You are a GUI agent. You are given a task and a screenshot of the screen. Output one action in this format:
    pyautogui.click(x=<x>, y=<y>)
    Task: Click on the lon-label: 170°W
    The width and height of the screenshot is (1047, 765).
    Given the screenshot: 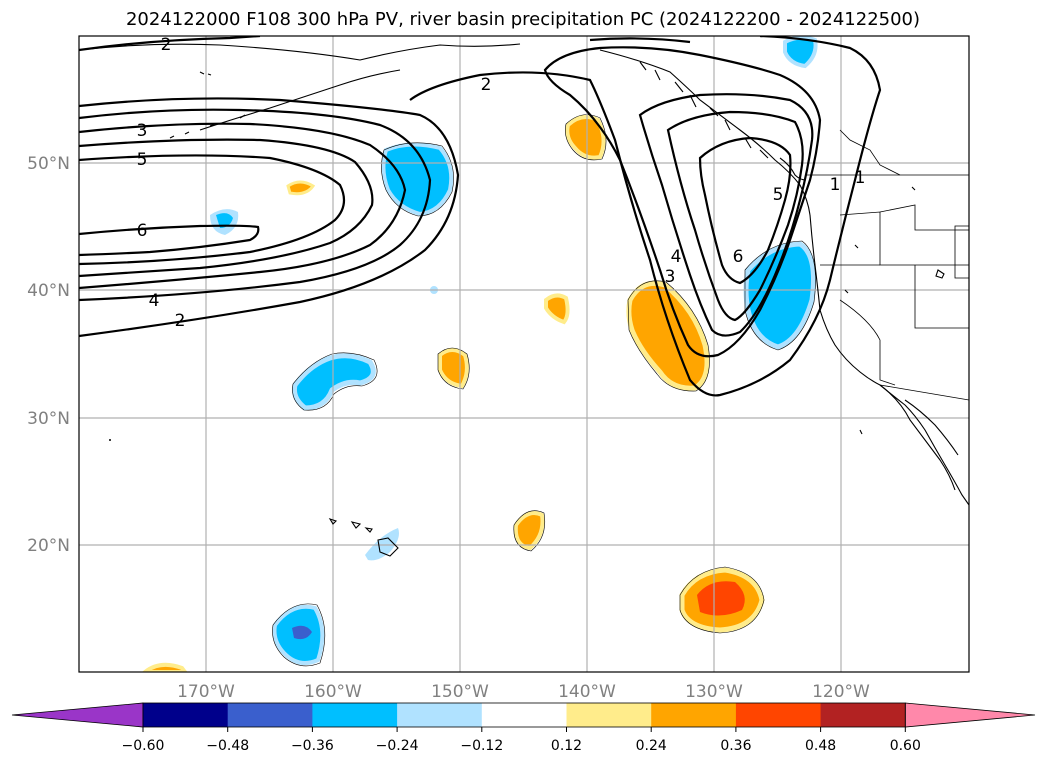 What is the action you would take?
    pyautogui.click(x=206, y=692)
    